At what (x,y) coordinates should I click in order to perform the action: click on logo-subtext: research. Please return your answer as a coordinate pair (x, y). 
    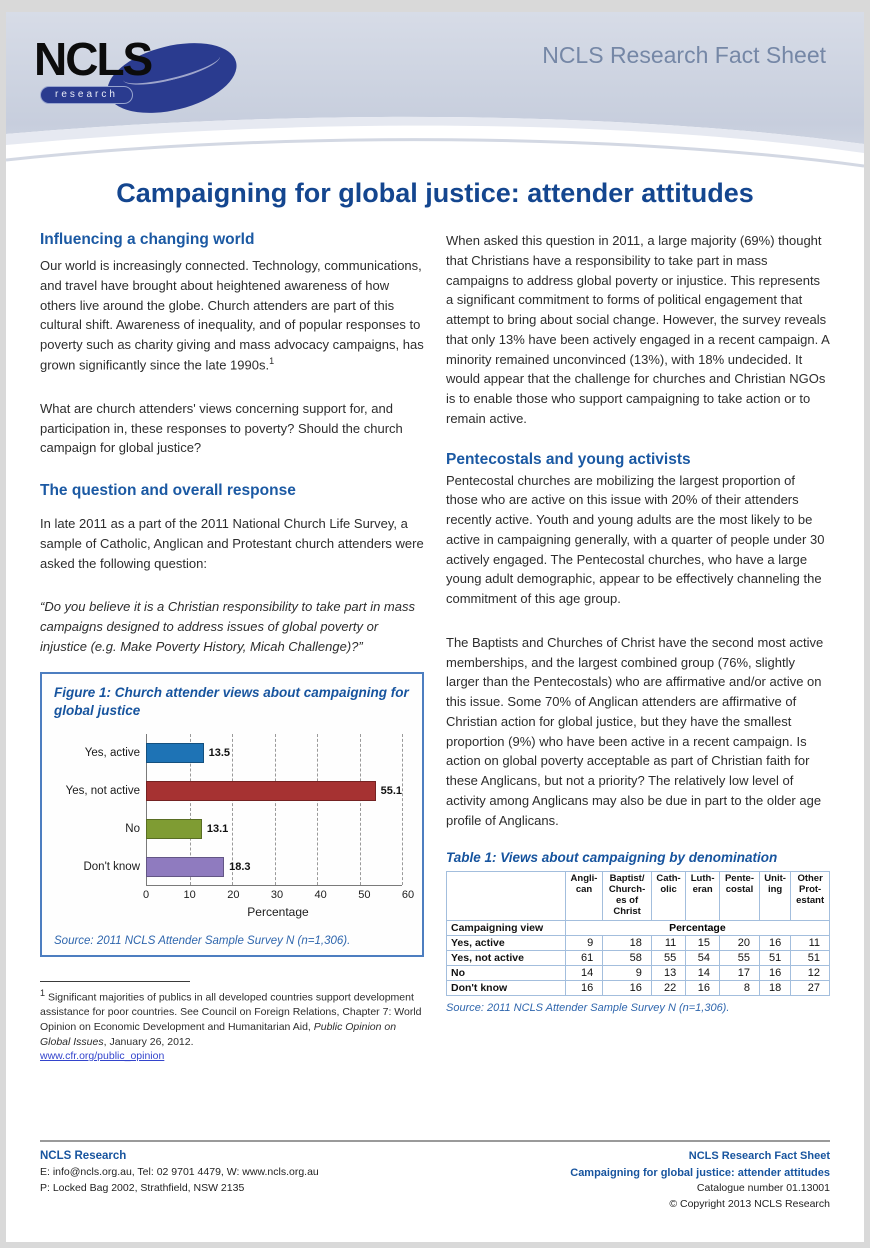
    Looking at the image, I should click on (86, 95).